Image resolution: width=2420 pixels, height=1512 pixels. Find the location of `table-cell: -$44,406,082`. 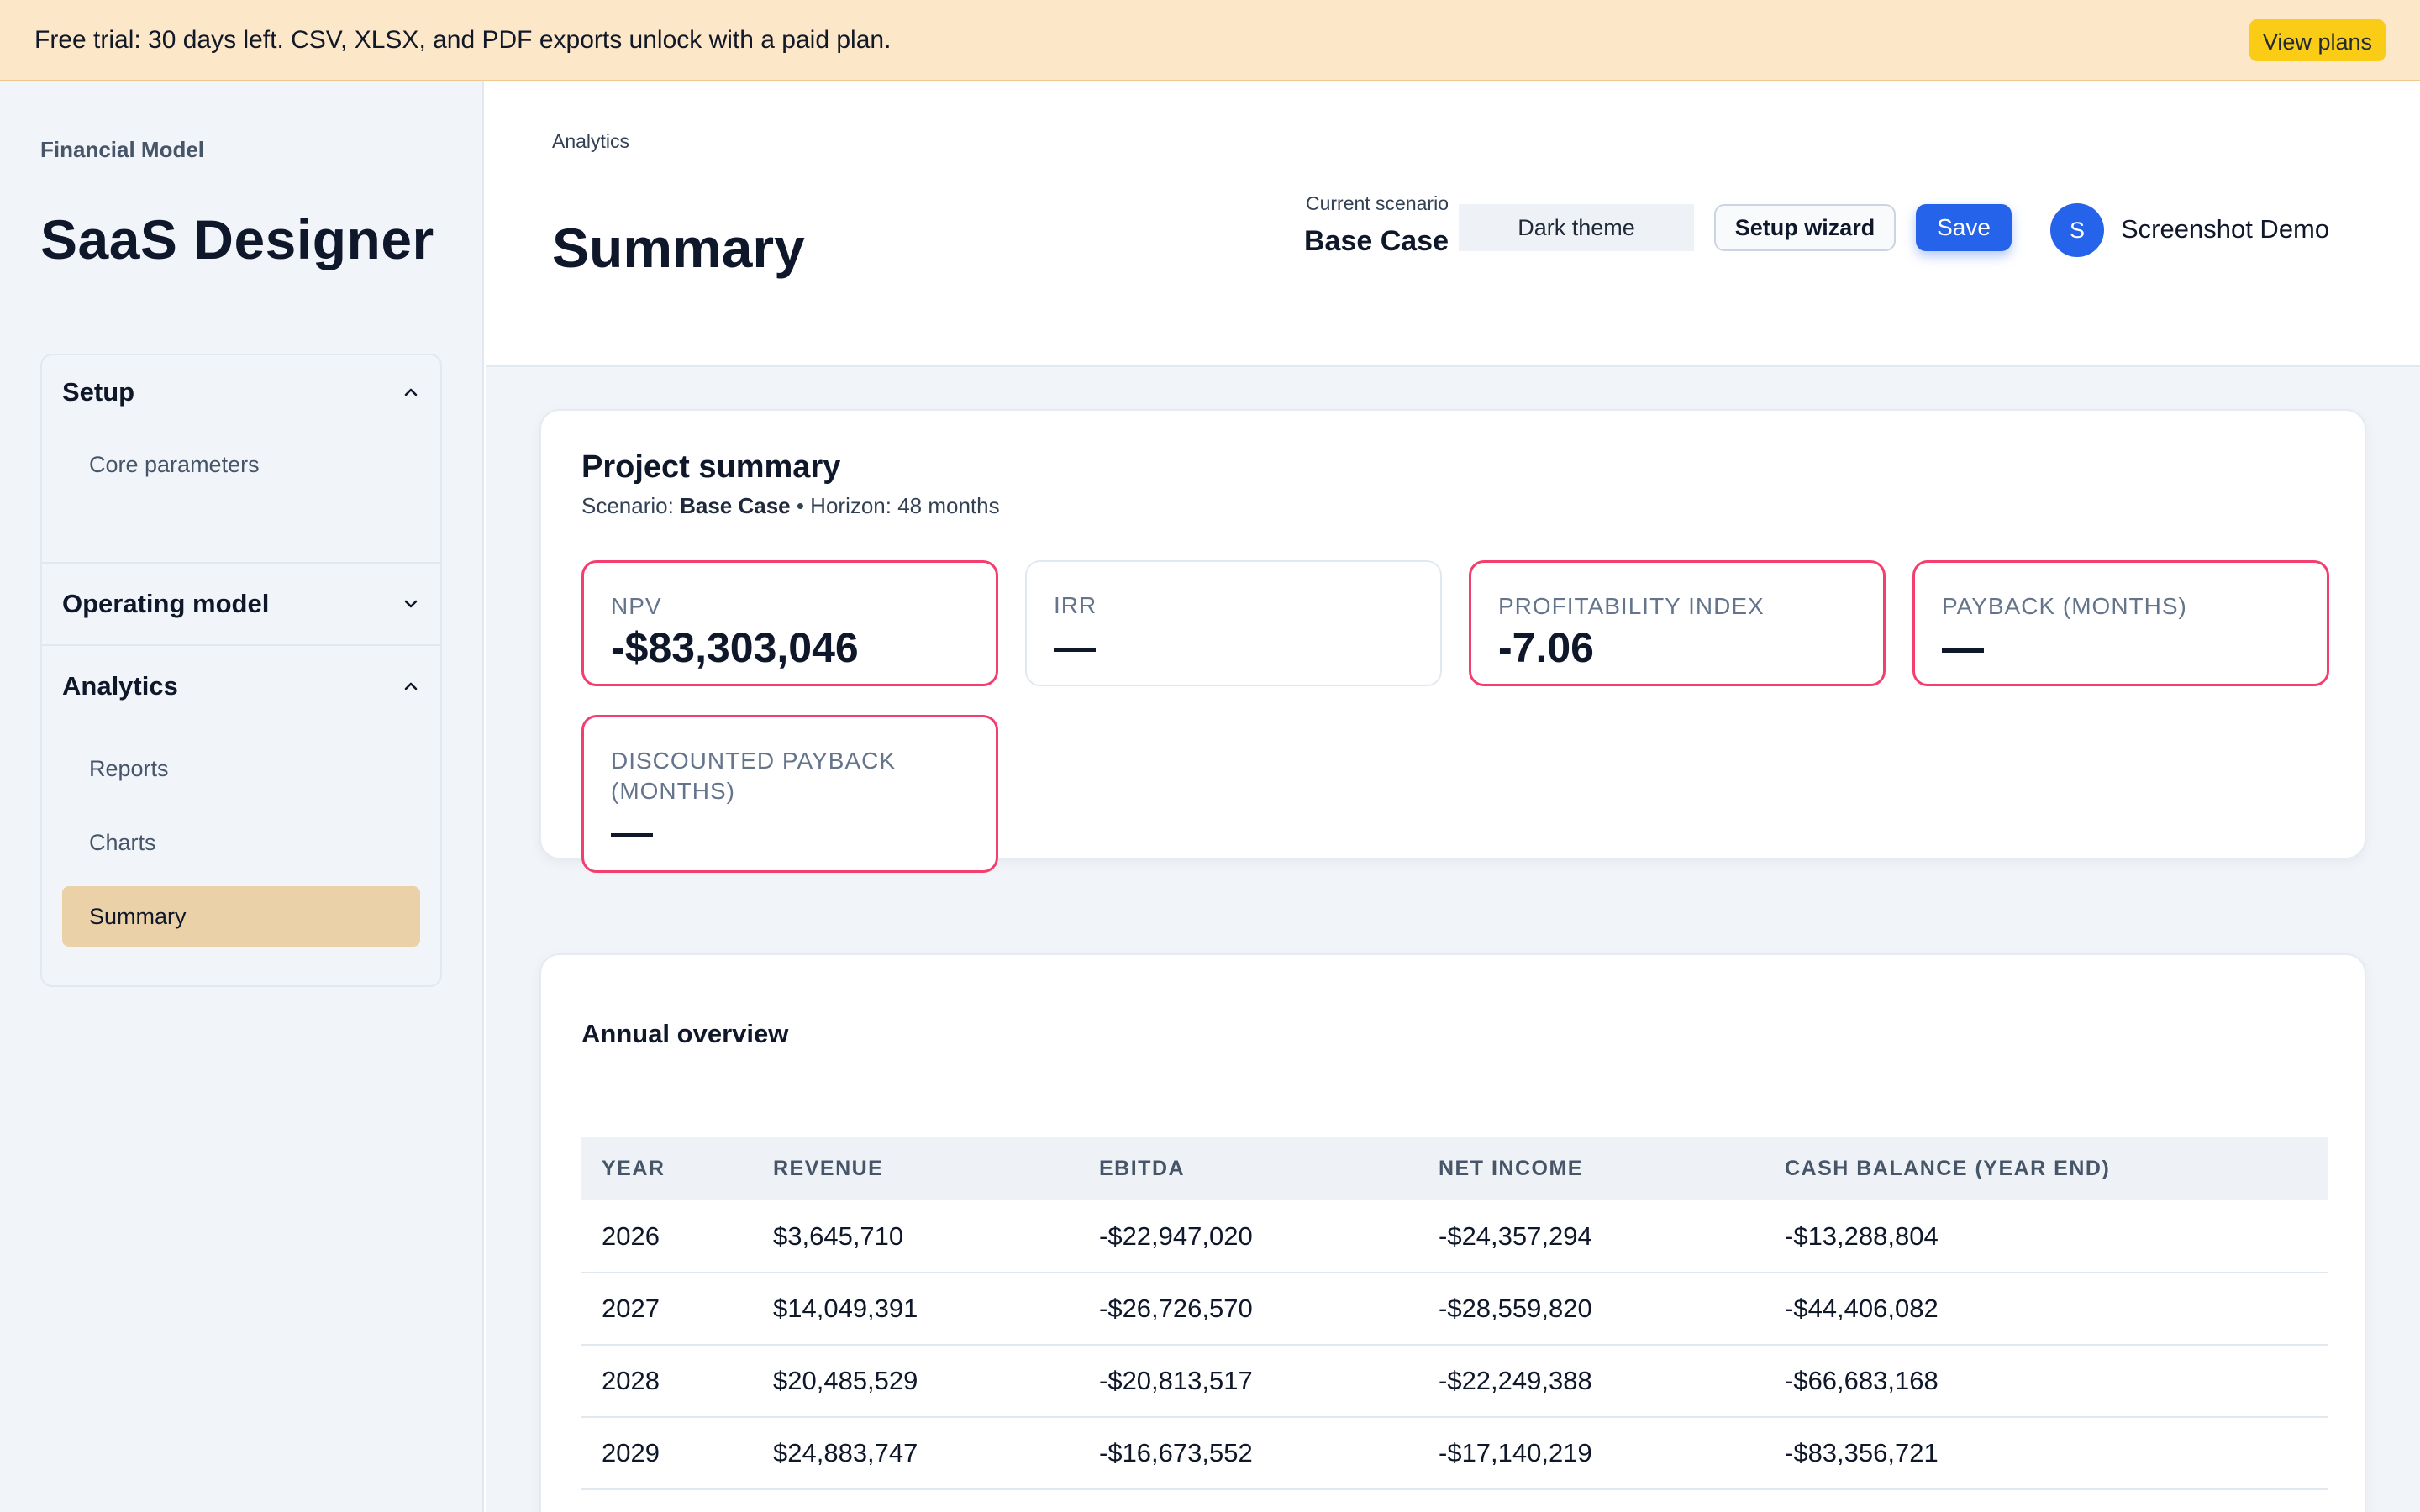

table-cell: -$44,406,082 is located at coordinates (2046, 1309).